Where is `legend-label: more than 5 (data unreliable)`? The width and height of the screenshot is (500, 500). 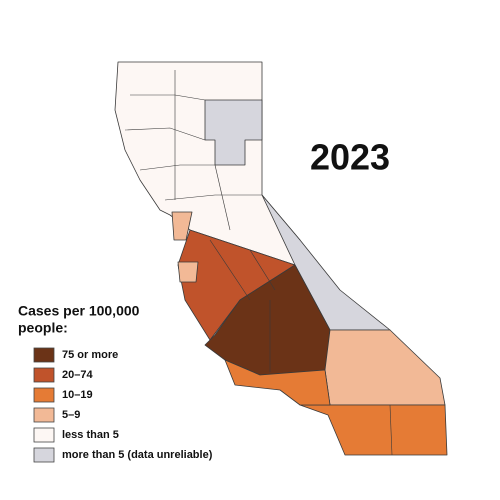 legend-label: more than 5 (data unreliable) is located at coordinates (137, 455).